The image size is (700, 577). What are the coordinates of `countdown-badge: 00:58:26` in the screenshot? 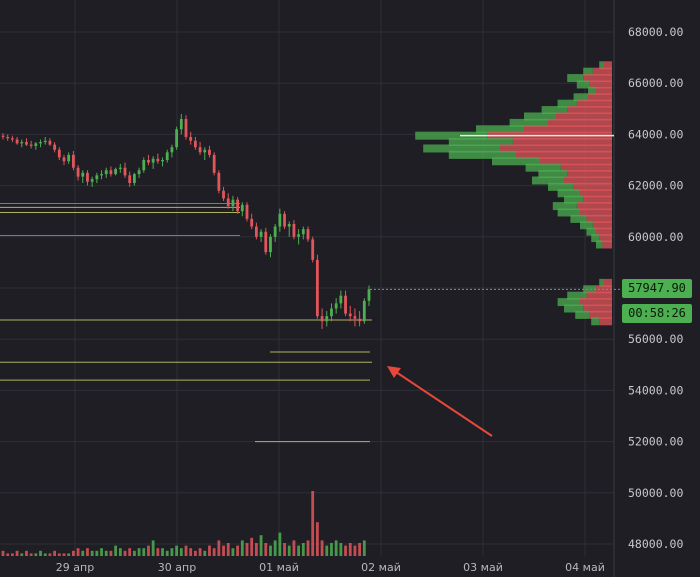 It's located at (657, 313).